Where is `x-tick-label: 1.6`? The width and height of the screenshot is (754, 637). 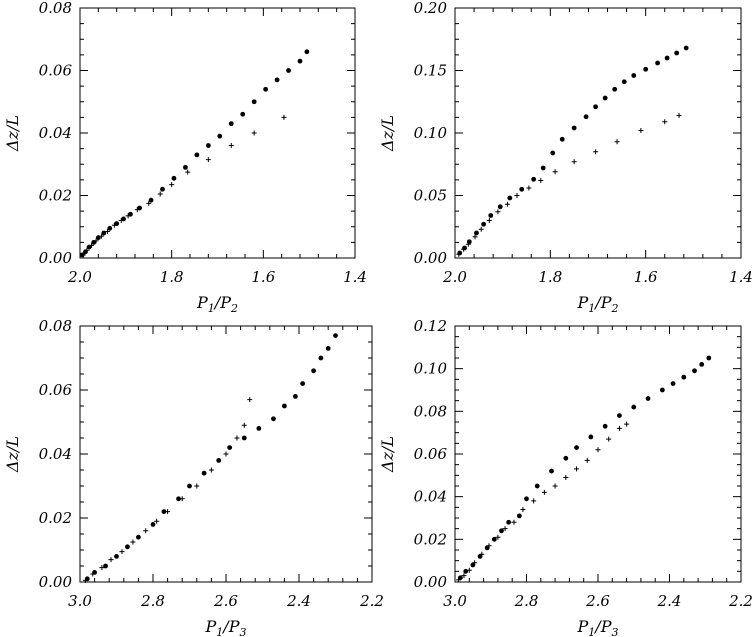
x-tick-label: 1.6 is located at coordinates (646, 277).